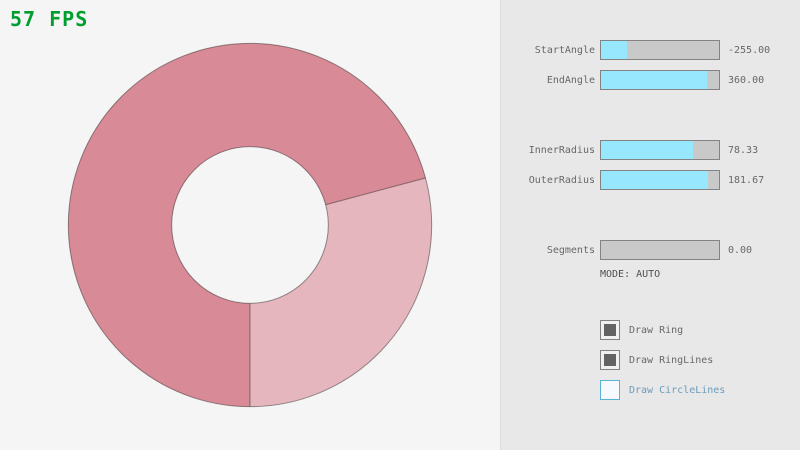  I want to click on draw-ringlines-checkbox-label: Draw RingLines, so click(671, 360).